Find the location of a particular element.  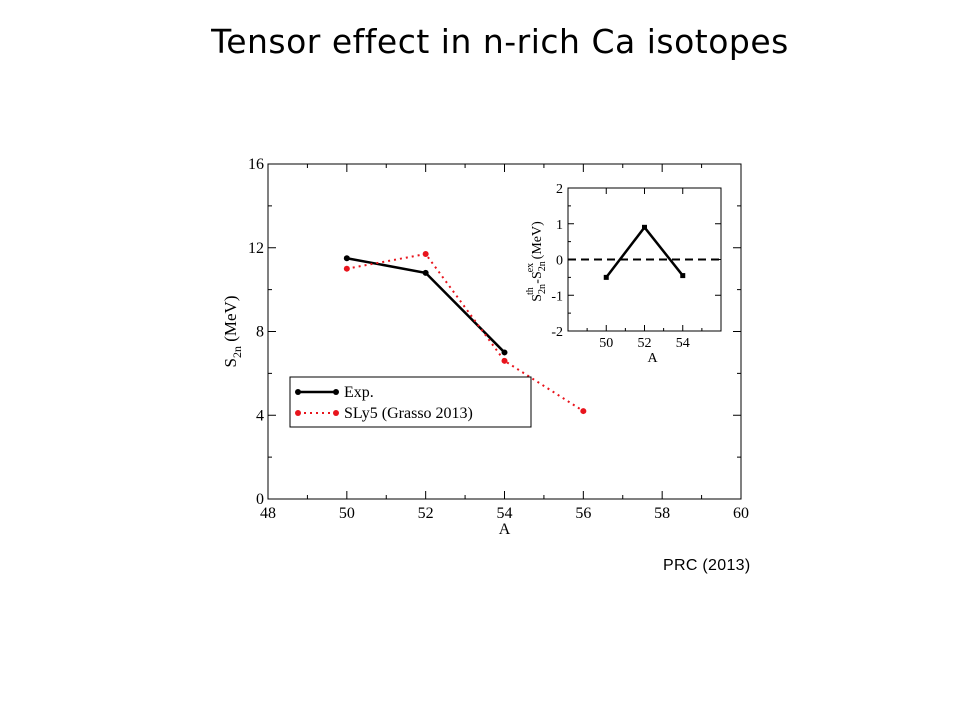

inset-x-tick-label: 54 is located at coordinates (683, 343).